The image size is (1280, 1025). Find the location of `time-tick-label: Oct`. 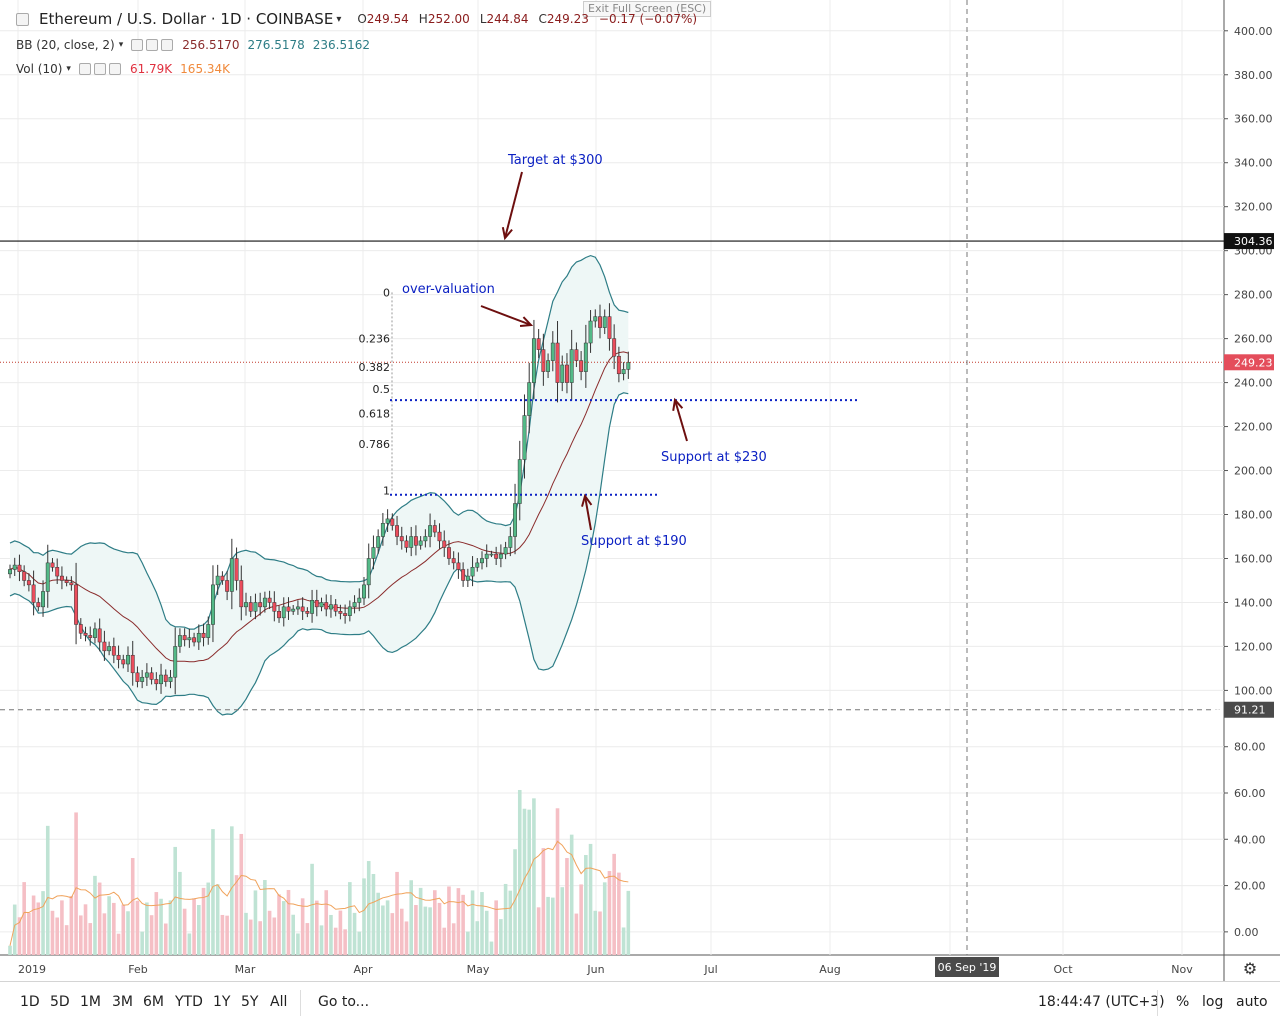

time-tick-label: Oct is located at coordinates (1063, 969).